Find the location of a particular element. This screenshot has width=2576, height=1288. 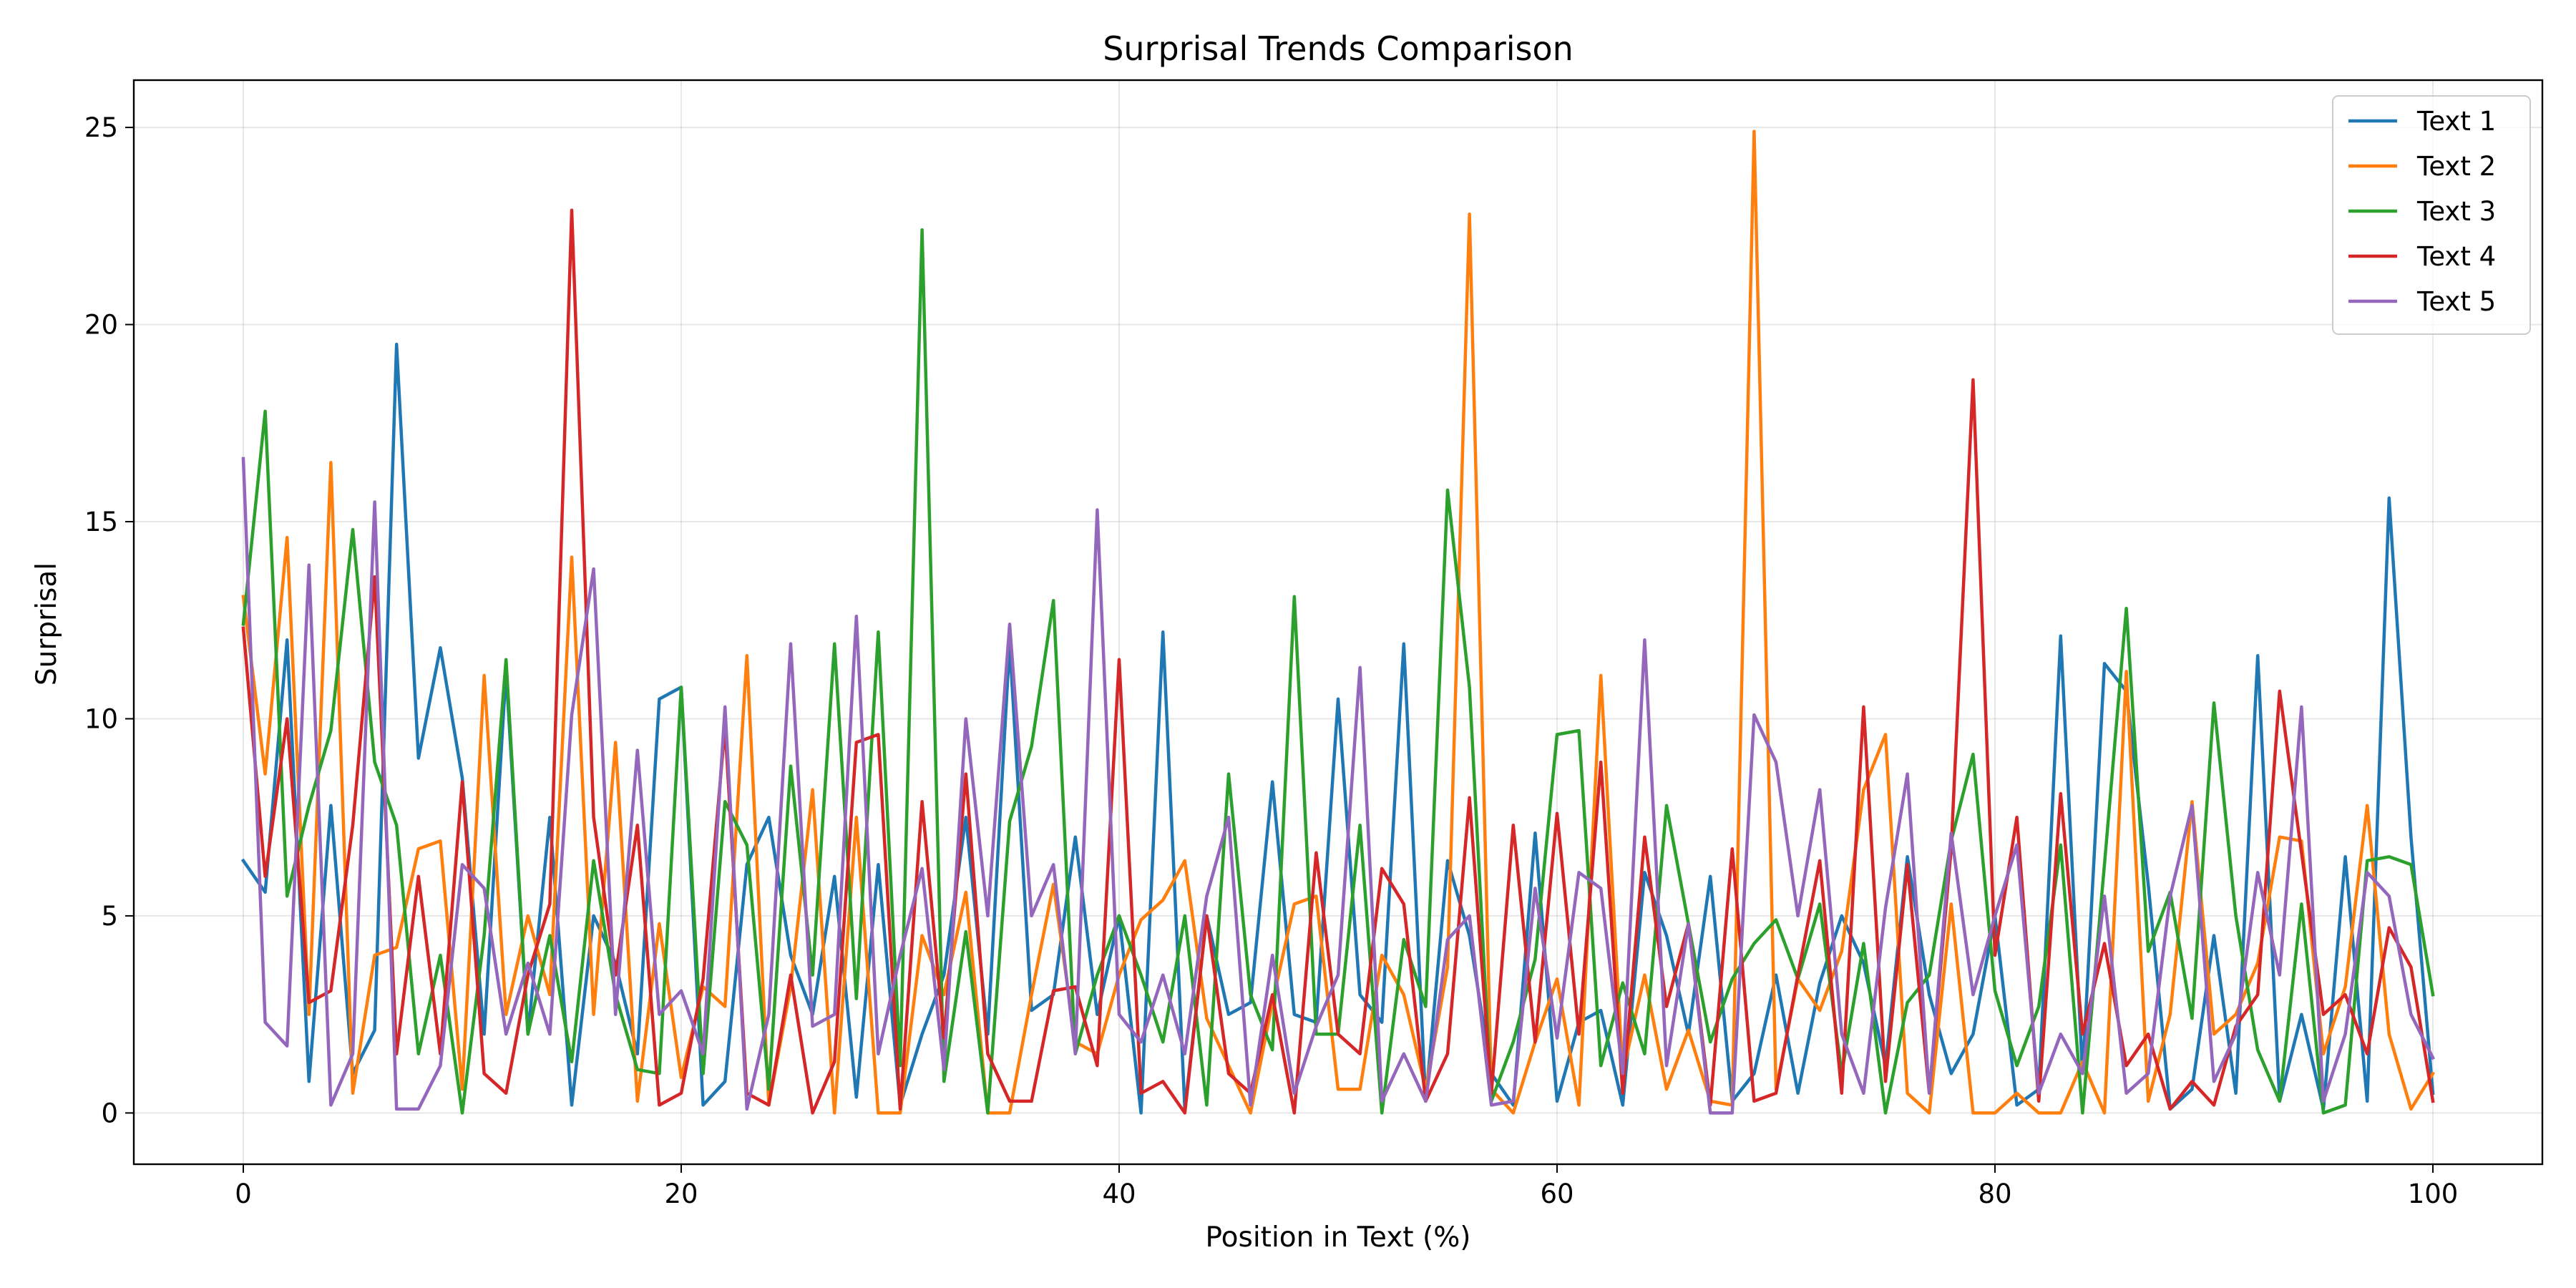

x-tick-label: 0 is located at coordinates (243, 1194).